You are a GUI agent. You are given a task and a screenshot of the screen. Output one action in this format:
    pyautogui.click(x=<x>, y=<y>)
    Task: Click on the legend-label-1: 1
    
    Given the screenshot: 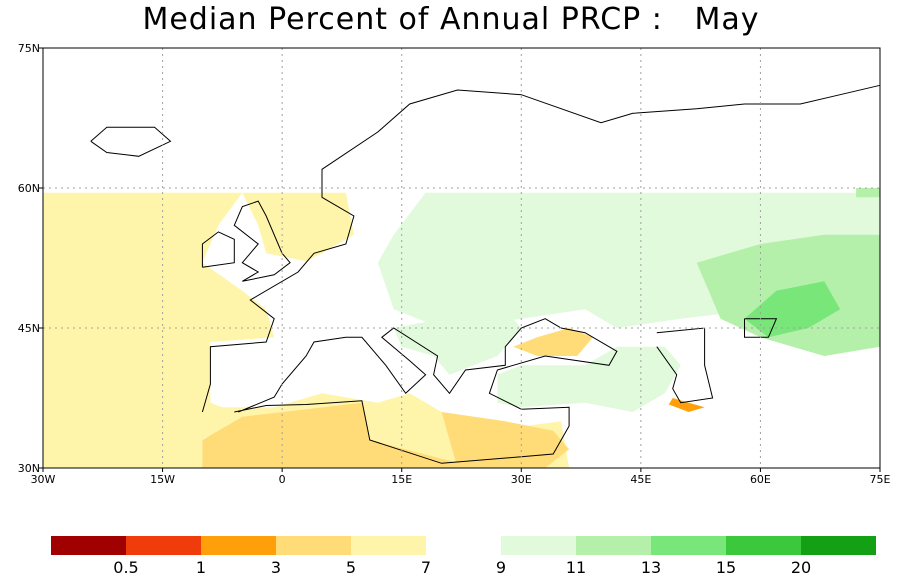 What is the action you would take?
    pyautogui.click(x=201, y=567)
    